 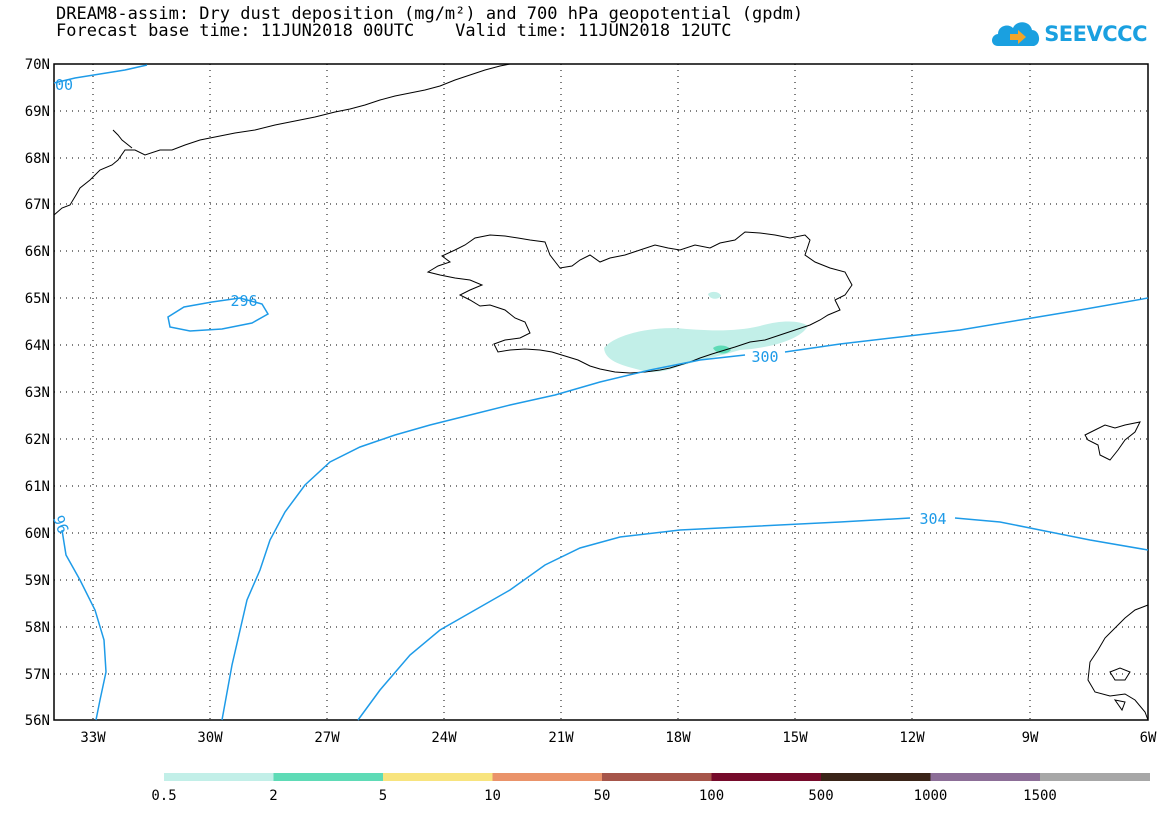 What do you see at coordinates (37, 65) in the screenshot?
I see `lat-label: 70N` at bounding box center [37, 65].